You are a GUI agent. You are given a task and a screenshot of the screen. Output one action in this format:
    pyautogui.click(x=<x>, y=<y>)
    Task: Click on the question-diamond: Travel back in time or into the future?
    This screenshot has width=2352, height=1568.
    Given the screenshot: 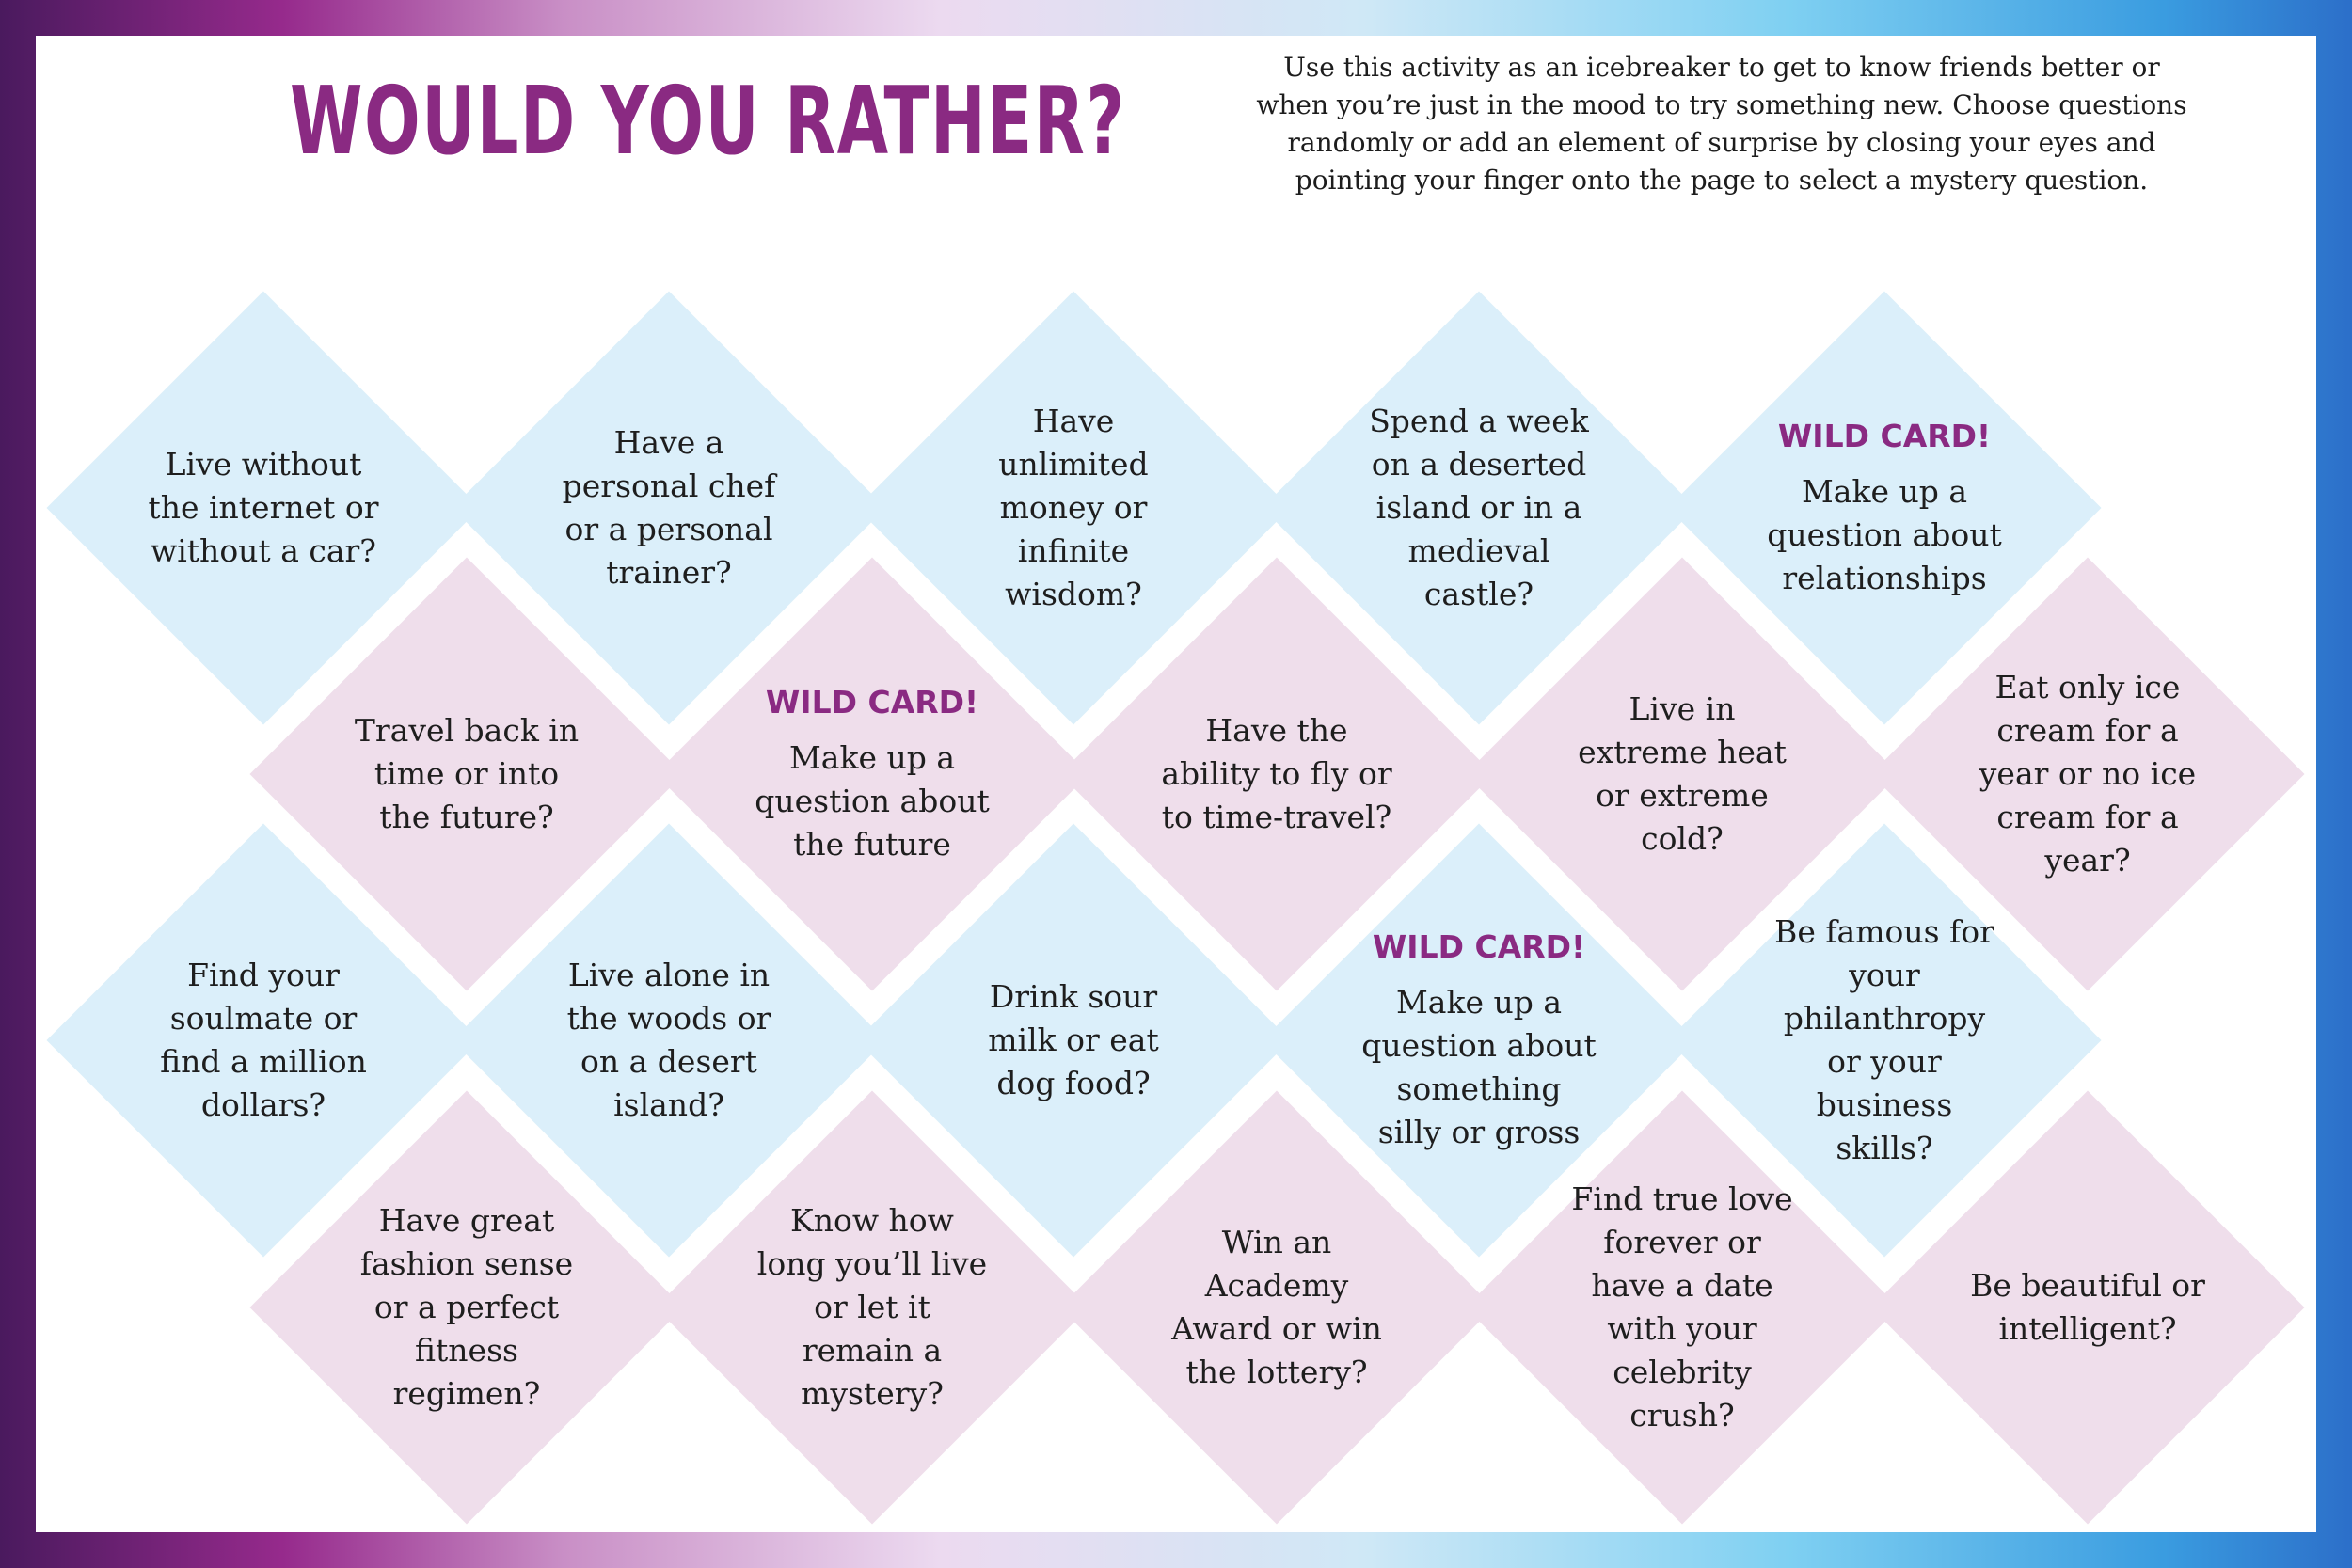 What is the action you would take?
    pyautogui.click(x=466, y=774)
    